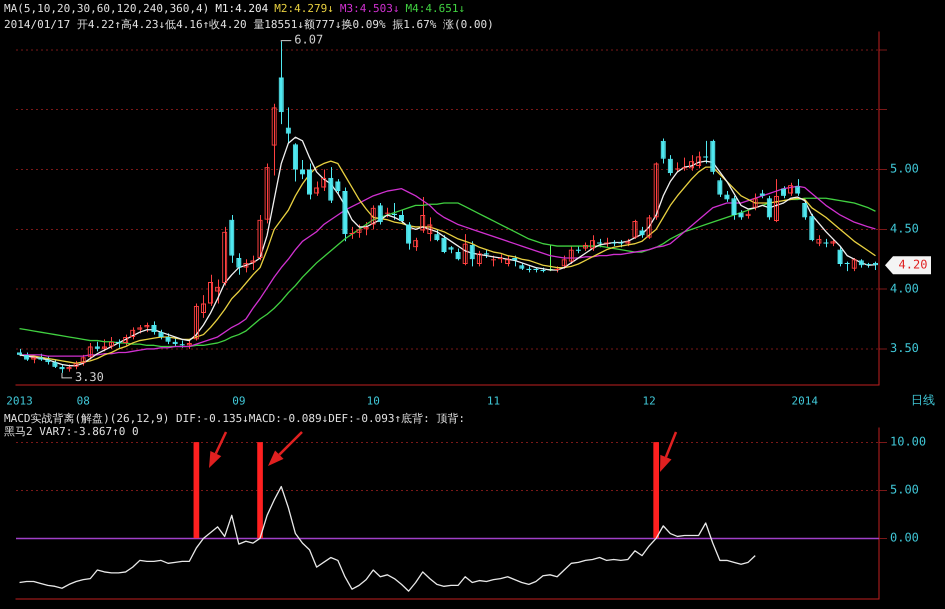  I want to click on text: 2014/01/17 开4.22↑高4.23↓低4.16↑收4.20 量18551↓额777↓换0.09% 振1.67% 涨(0.00), so click(249, 24).